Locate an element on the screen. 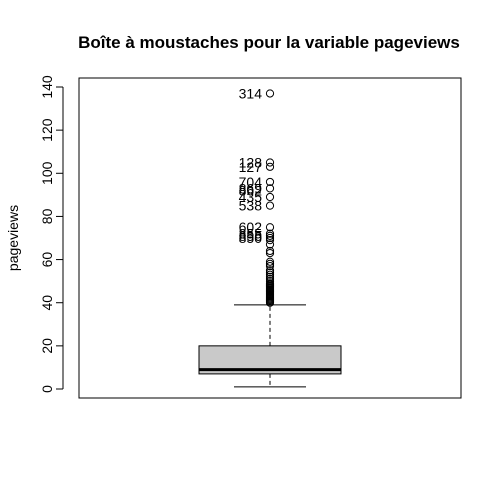  outlier-label: 856 is located at coordinates (251, 236).